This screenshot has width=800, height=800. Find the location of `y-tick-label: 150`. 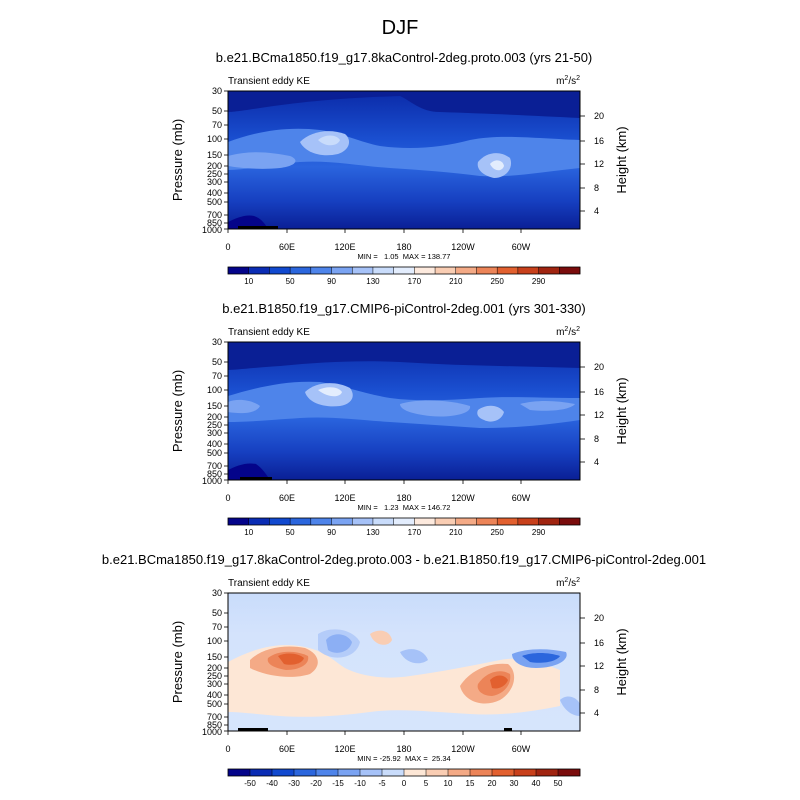

y-tick-label: 150 is located at coordinates (214, 155).